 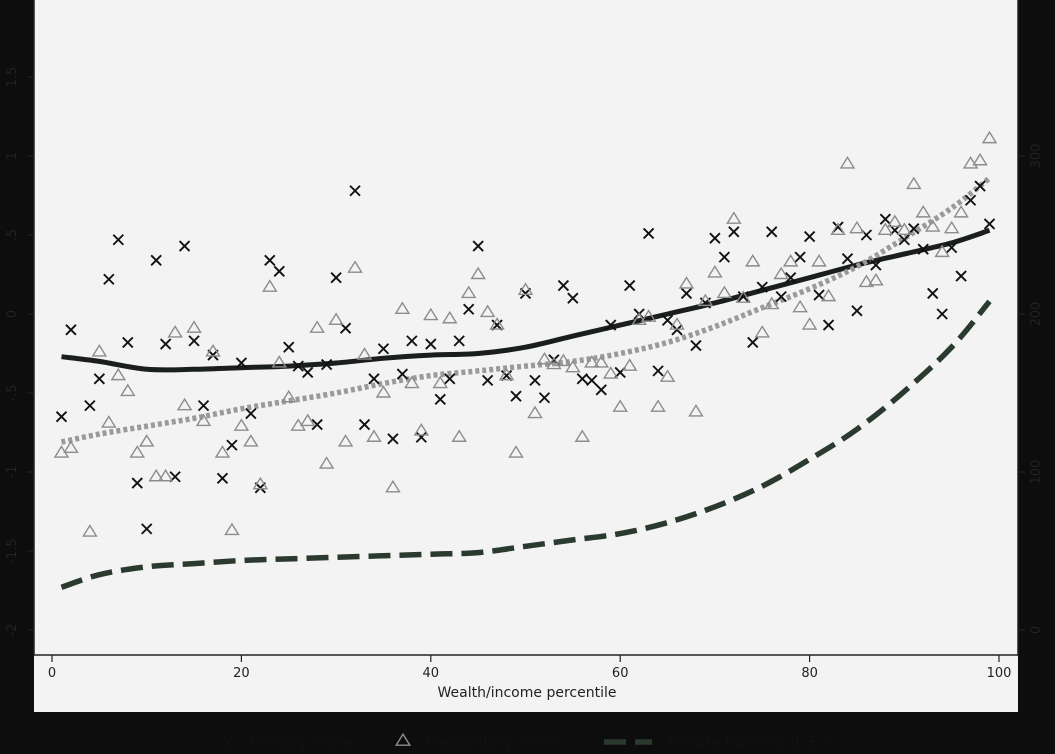 I want to click on y-tick-label: 0, so click(x=12, y=314).